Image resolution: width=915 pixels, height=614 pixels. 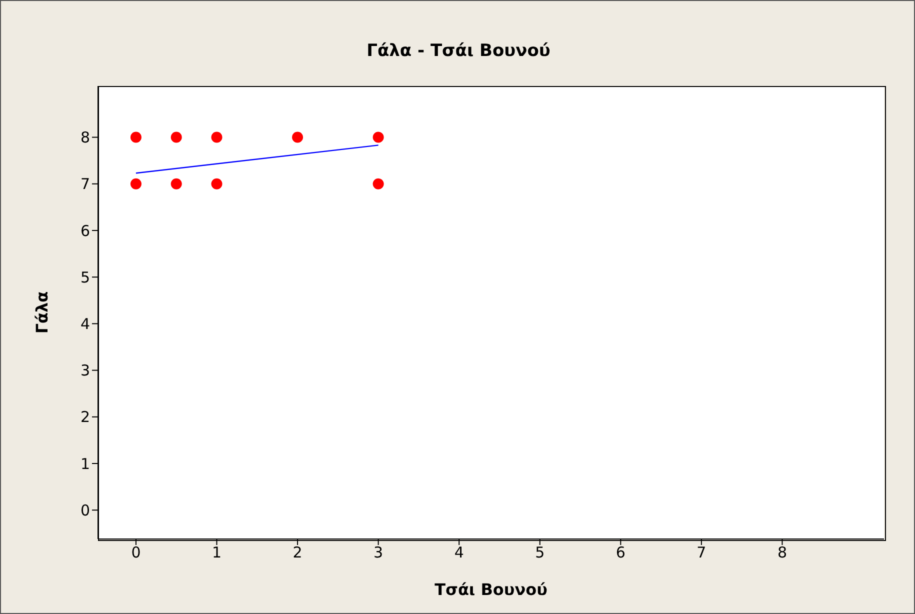 What do you see at coordinates (85, 231) in the screenshot?
I see `y-tick-label: 6` at bounding box center [85, 231].